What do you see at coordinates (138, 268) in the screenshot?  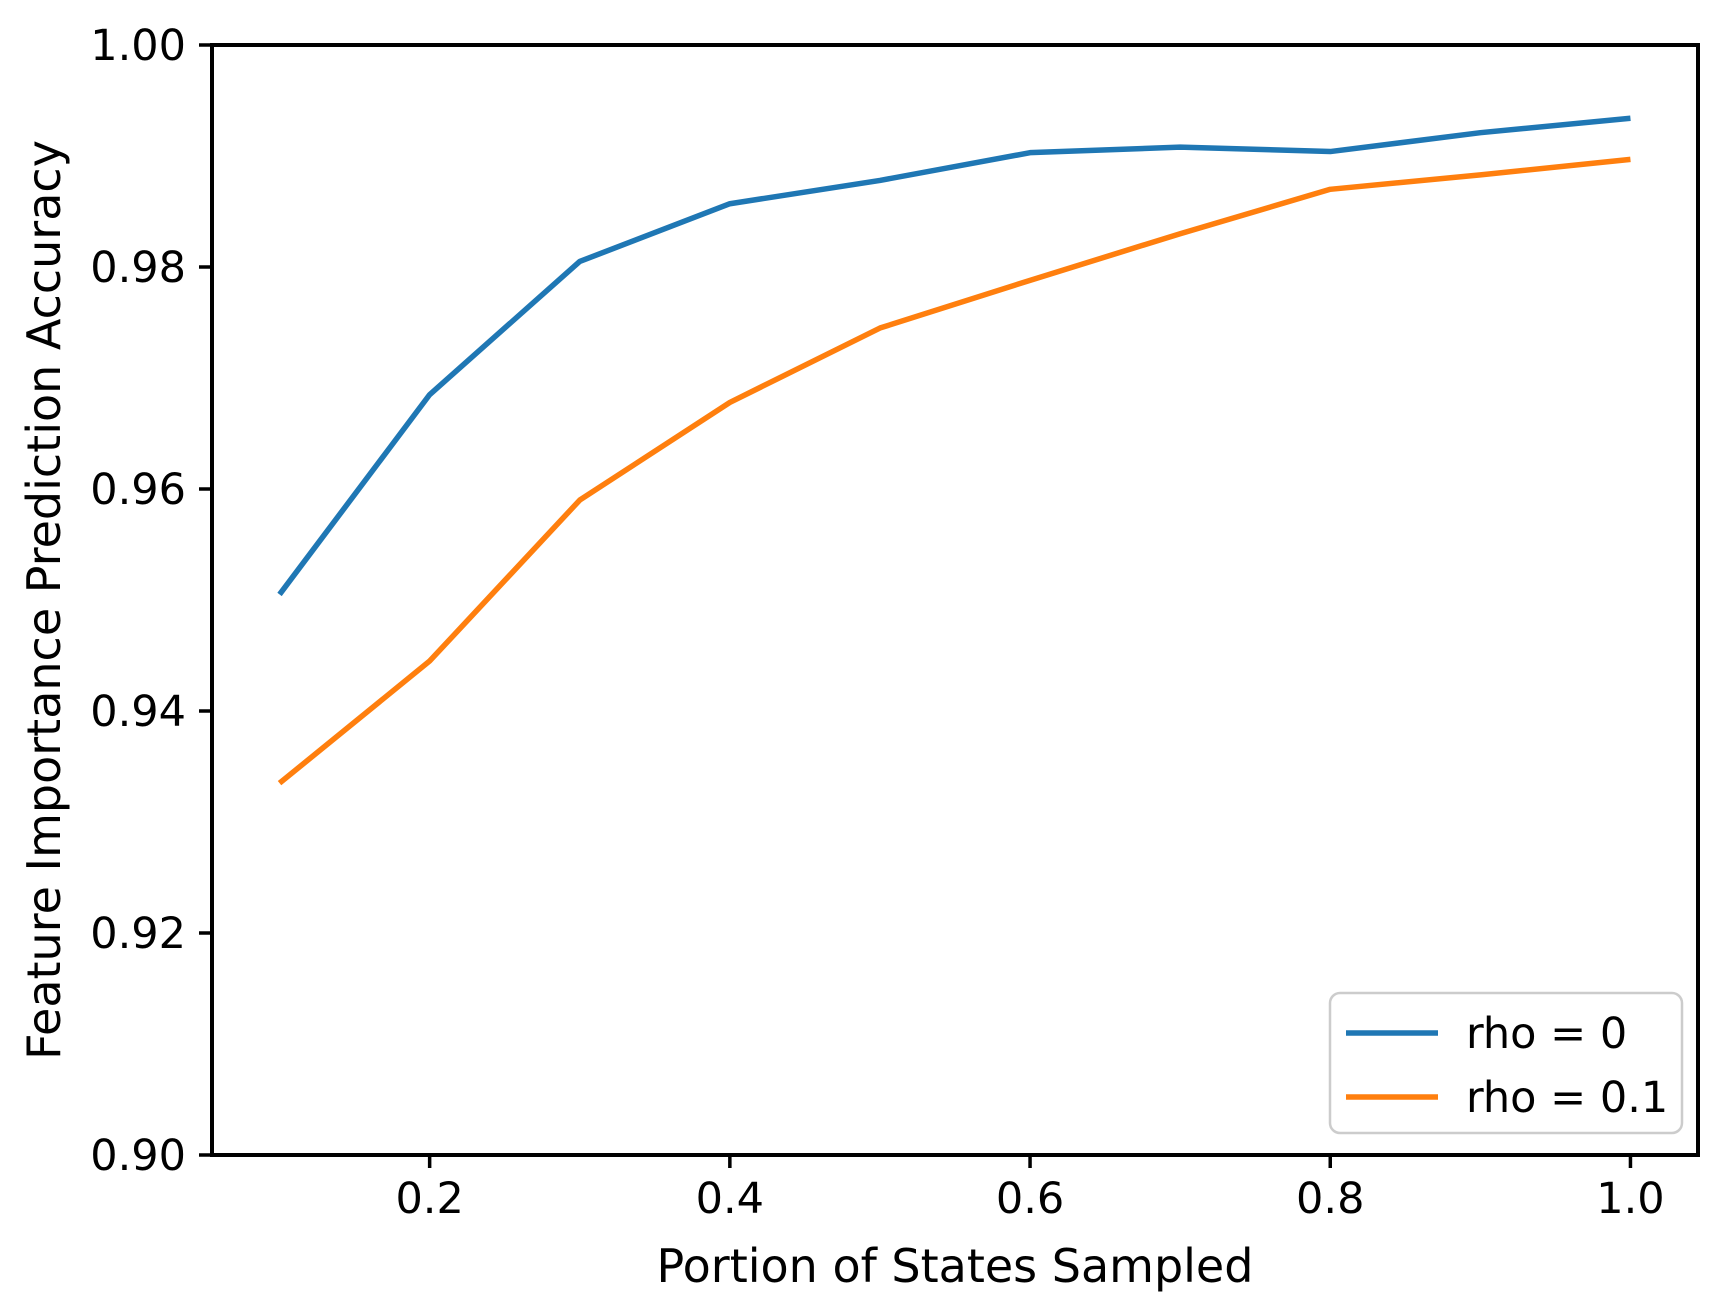 I see `y-tick-label: 0.98` at bounding box center [138, 268].